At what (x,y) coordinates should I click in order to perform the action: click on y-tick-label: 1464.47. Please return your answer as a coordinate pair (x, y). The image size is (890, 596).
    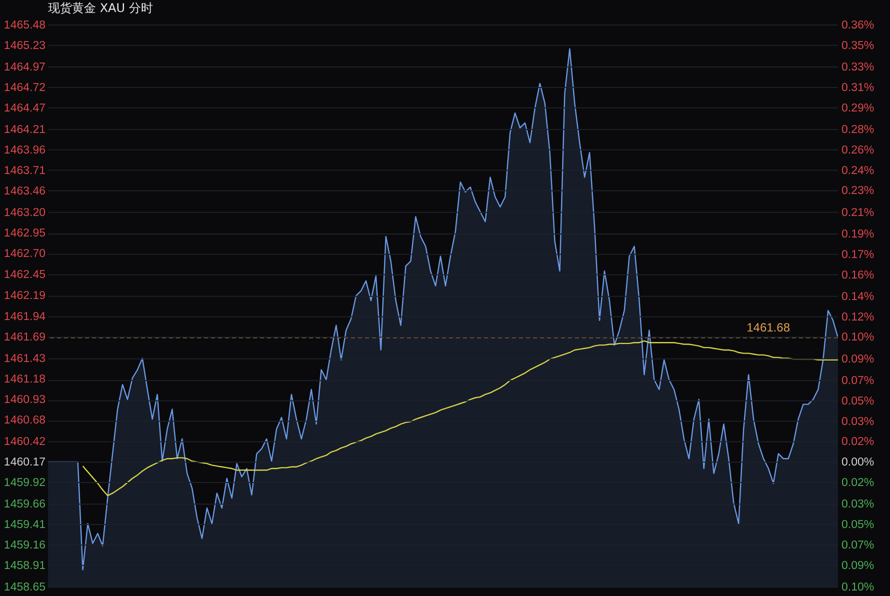
    Looking at the image, I should click on (25, 108).